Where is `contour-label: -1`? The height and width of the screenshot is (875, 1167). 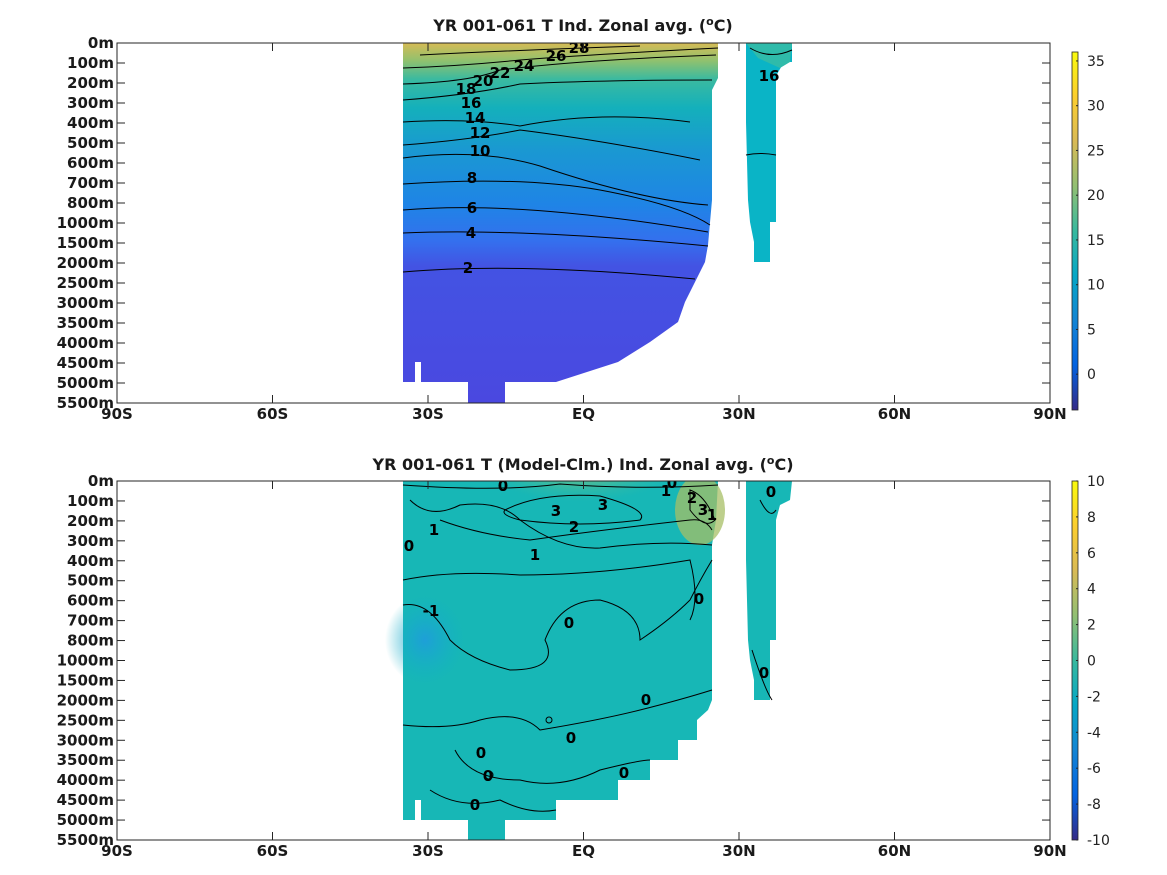
contour-label: -1 is located at coordinates (431, 611).